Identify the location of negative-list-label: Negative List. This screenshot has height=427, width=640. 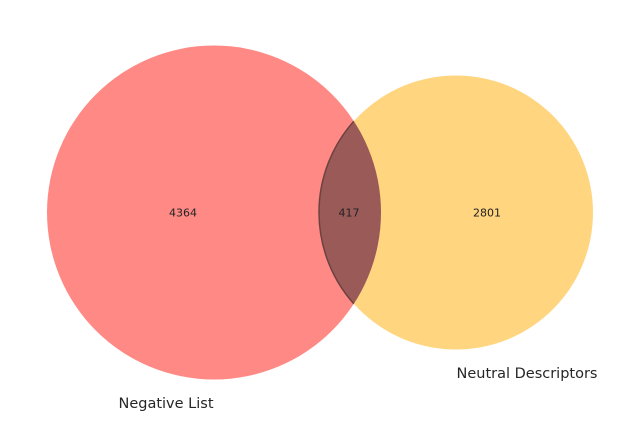
(165, 404).